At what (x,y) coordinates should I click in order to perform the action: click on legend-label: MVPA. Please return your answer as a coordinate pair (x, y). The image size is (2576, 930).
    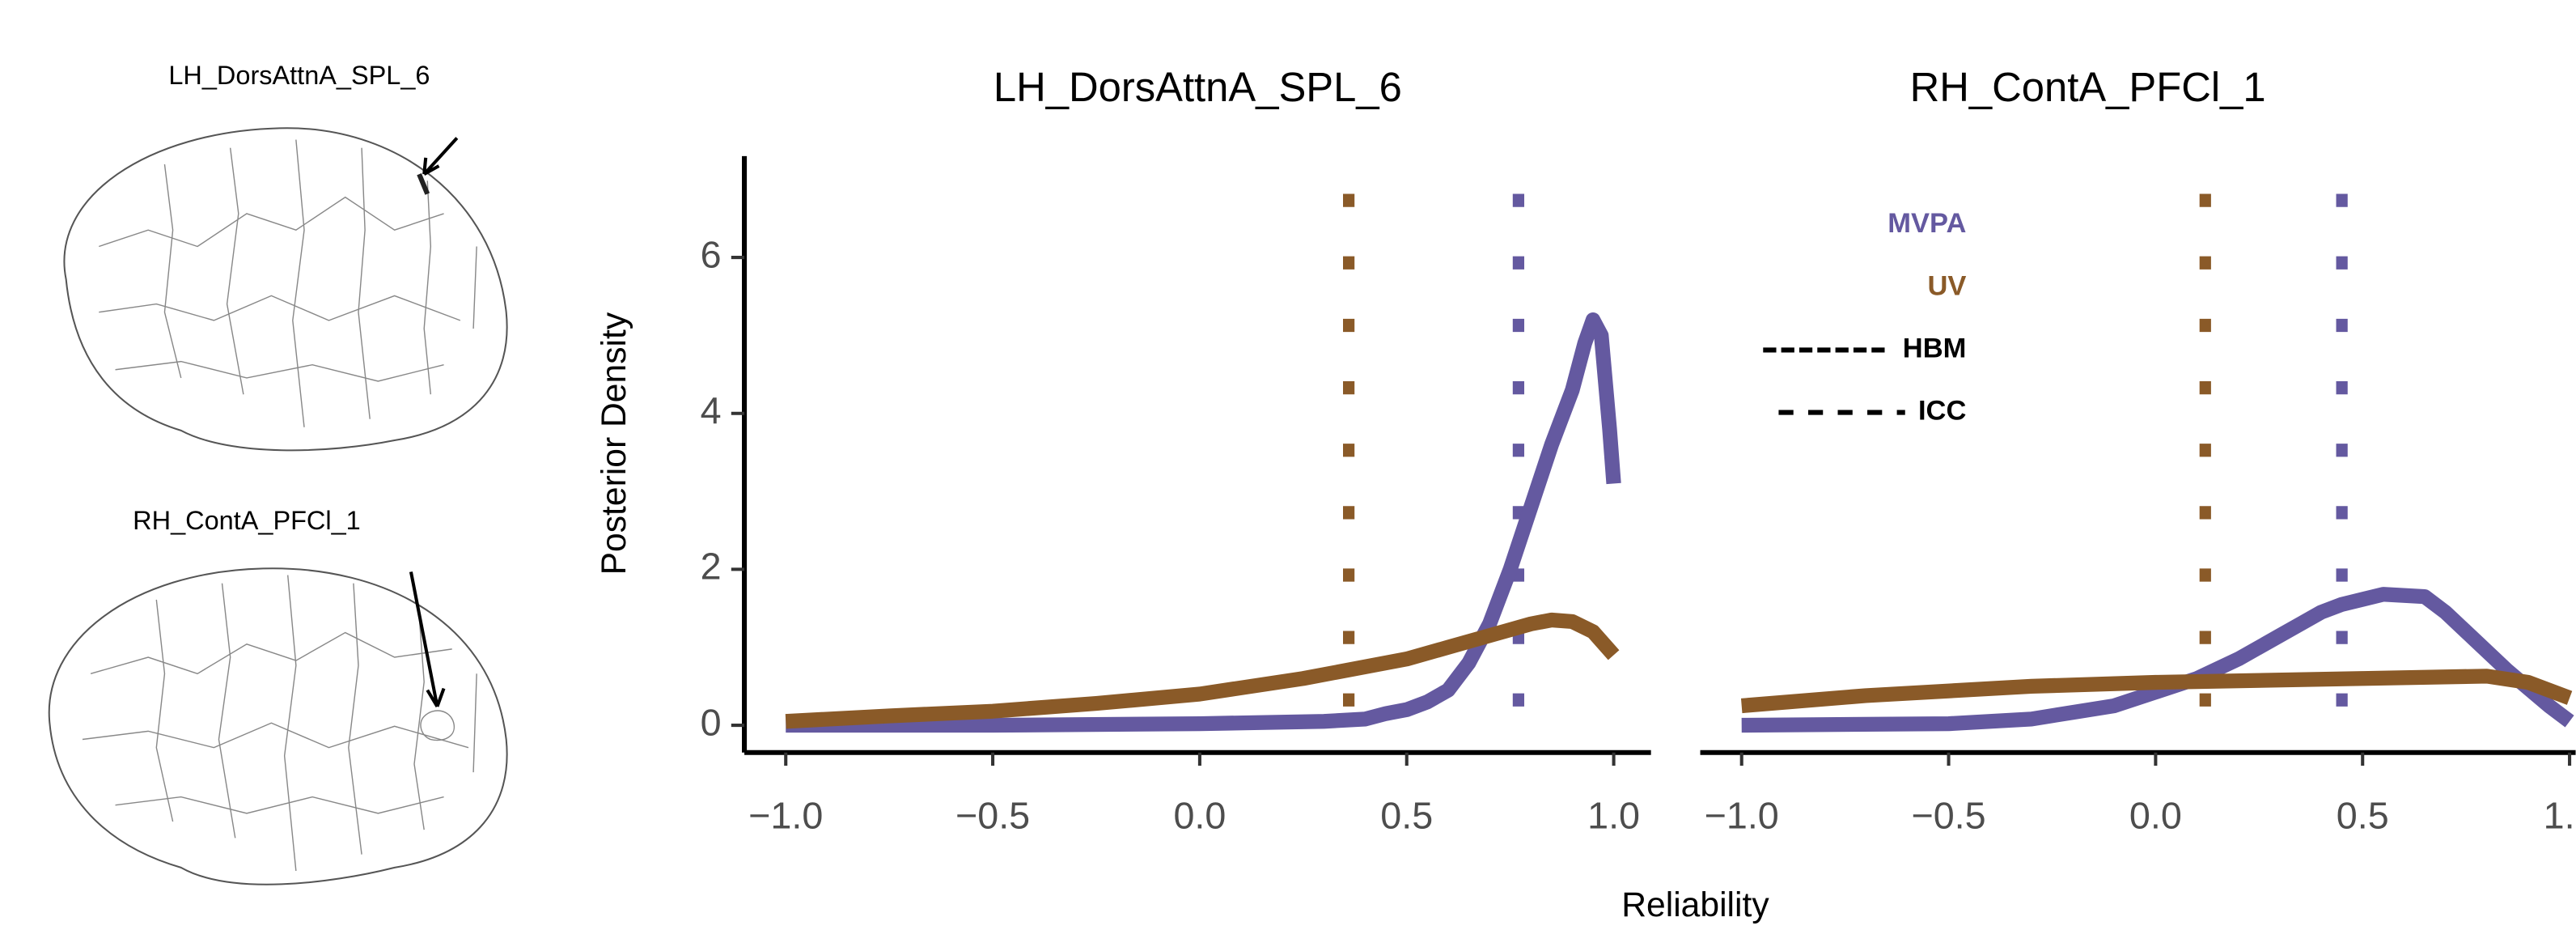
    Looking at the image, I should click on (1927, 223).